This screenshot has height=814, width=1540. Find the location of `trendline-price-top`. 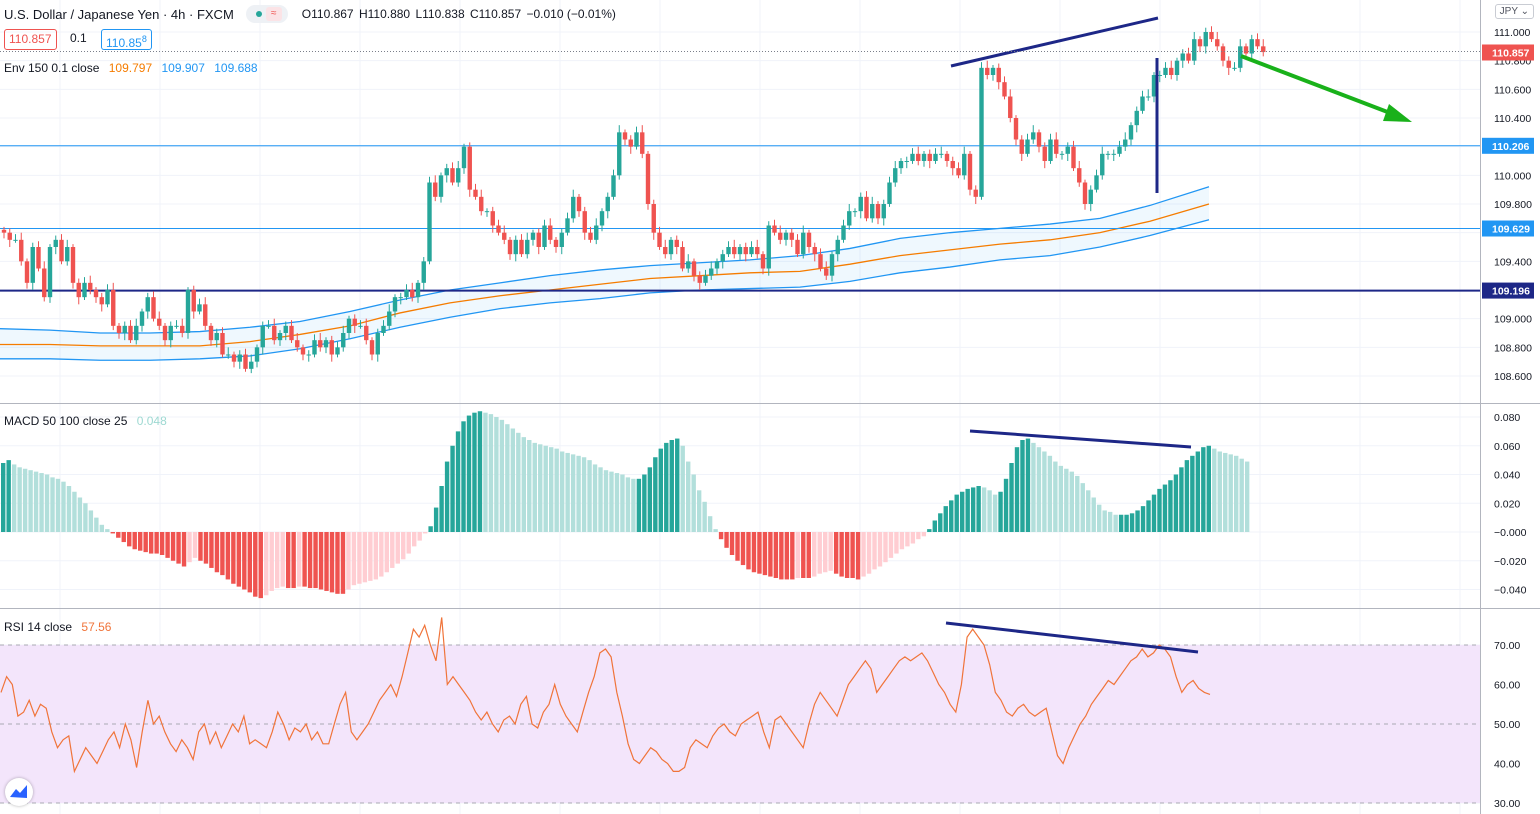

trendline-price-top is located at coordinates (1054, 42).